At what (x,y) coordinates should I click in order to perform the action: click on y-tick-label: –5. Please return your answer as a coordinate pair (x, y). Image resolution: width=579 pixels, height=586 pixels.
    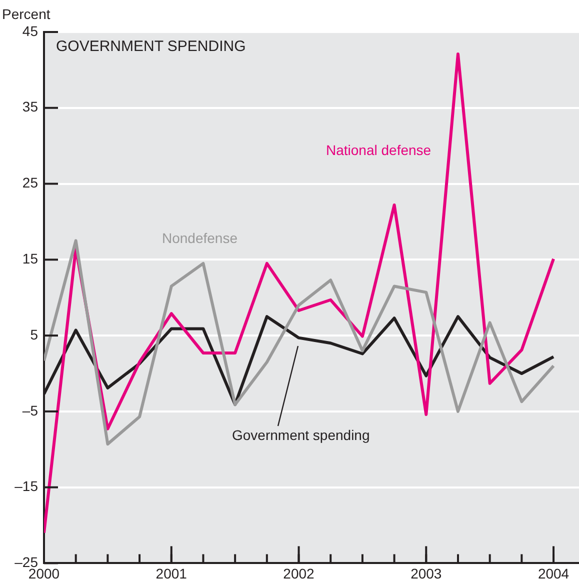
    Looking at the image, I should click on (30, 410).